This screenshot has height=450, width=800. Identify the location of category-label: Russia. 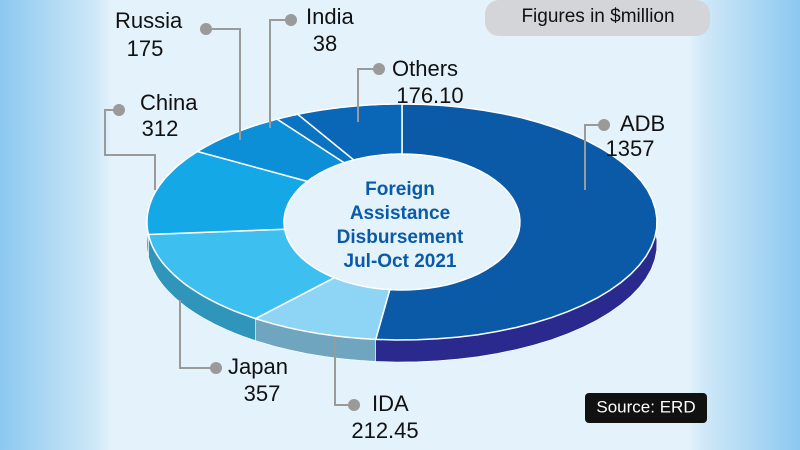
(149, 20).